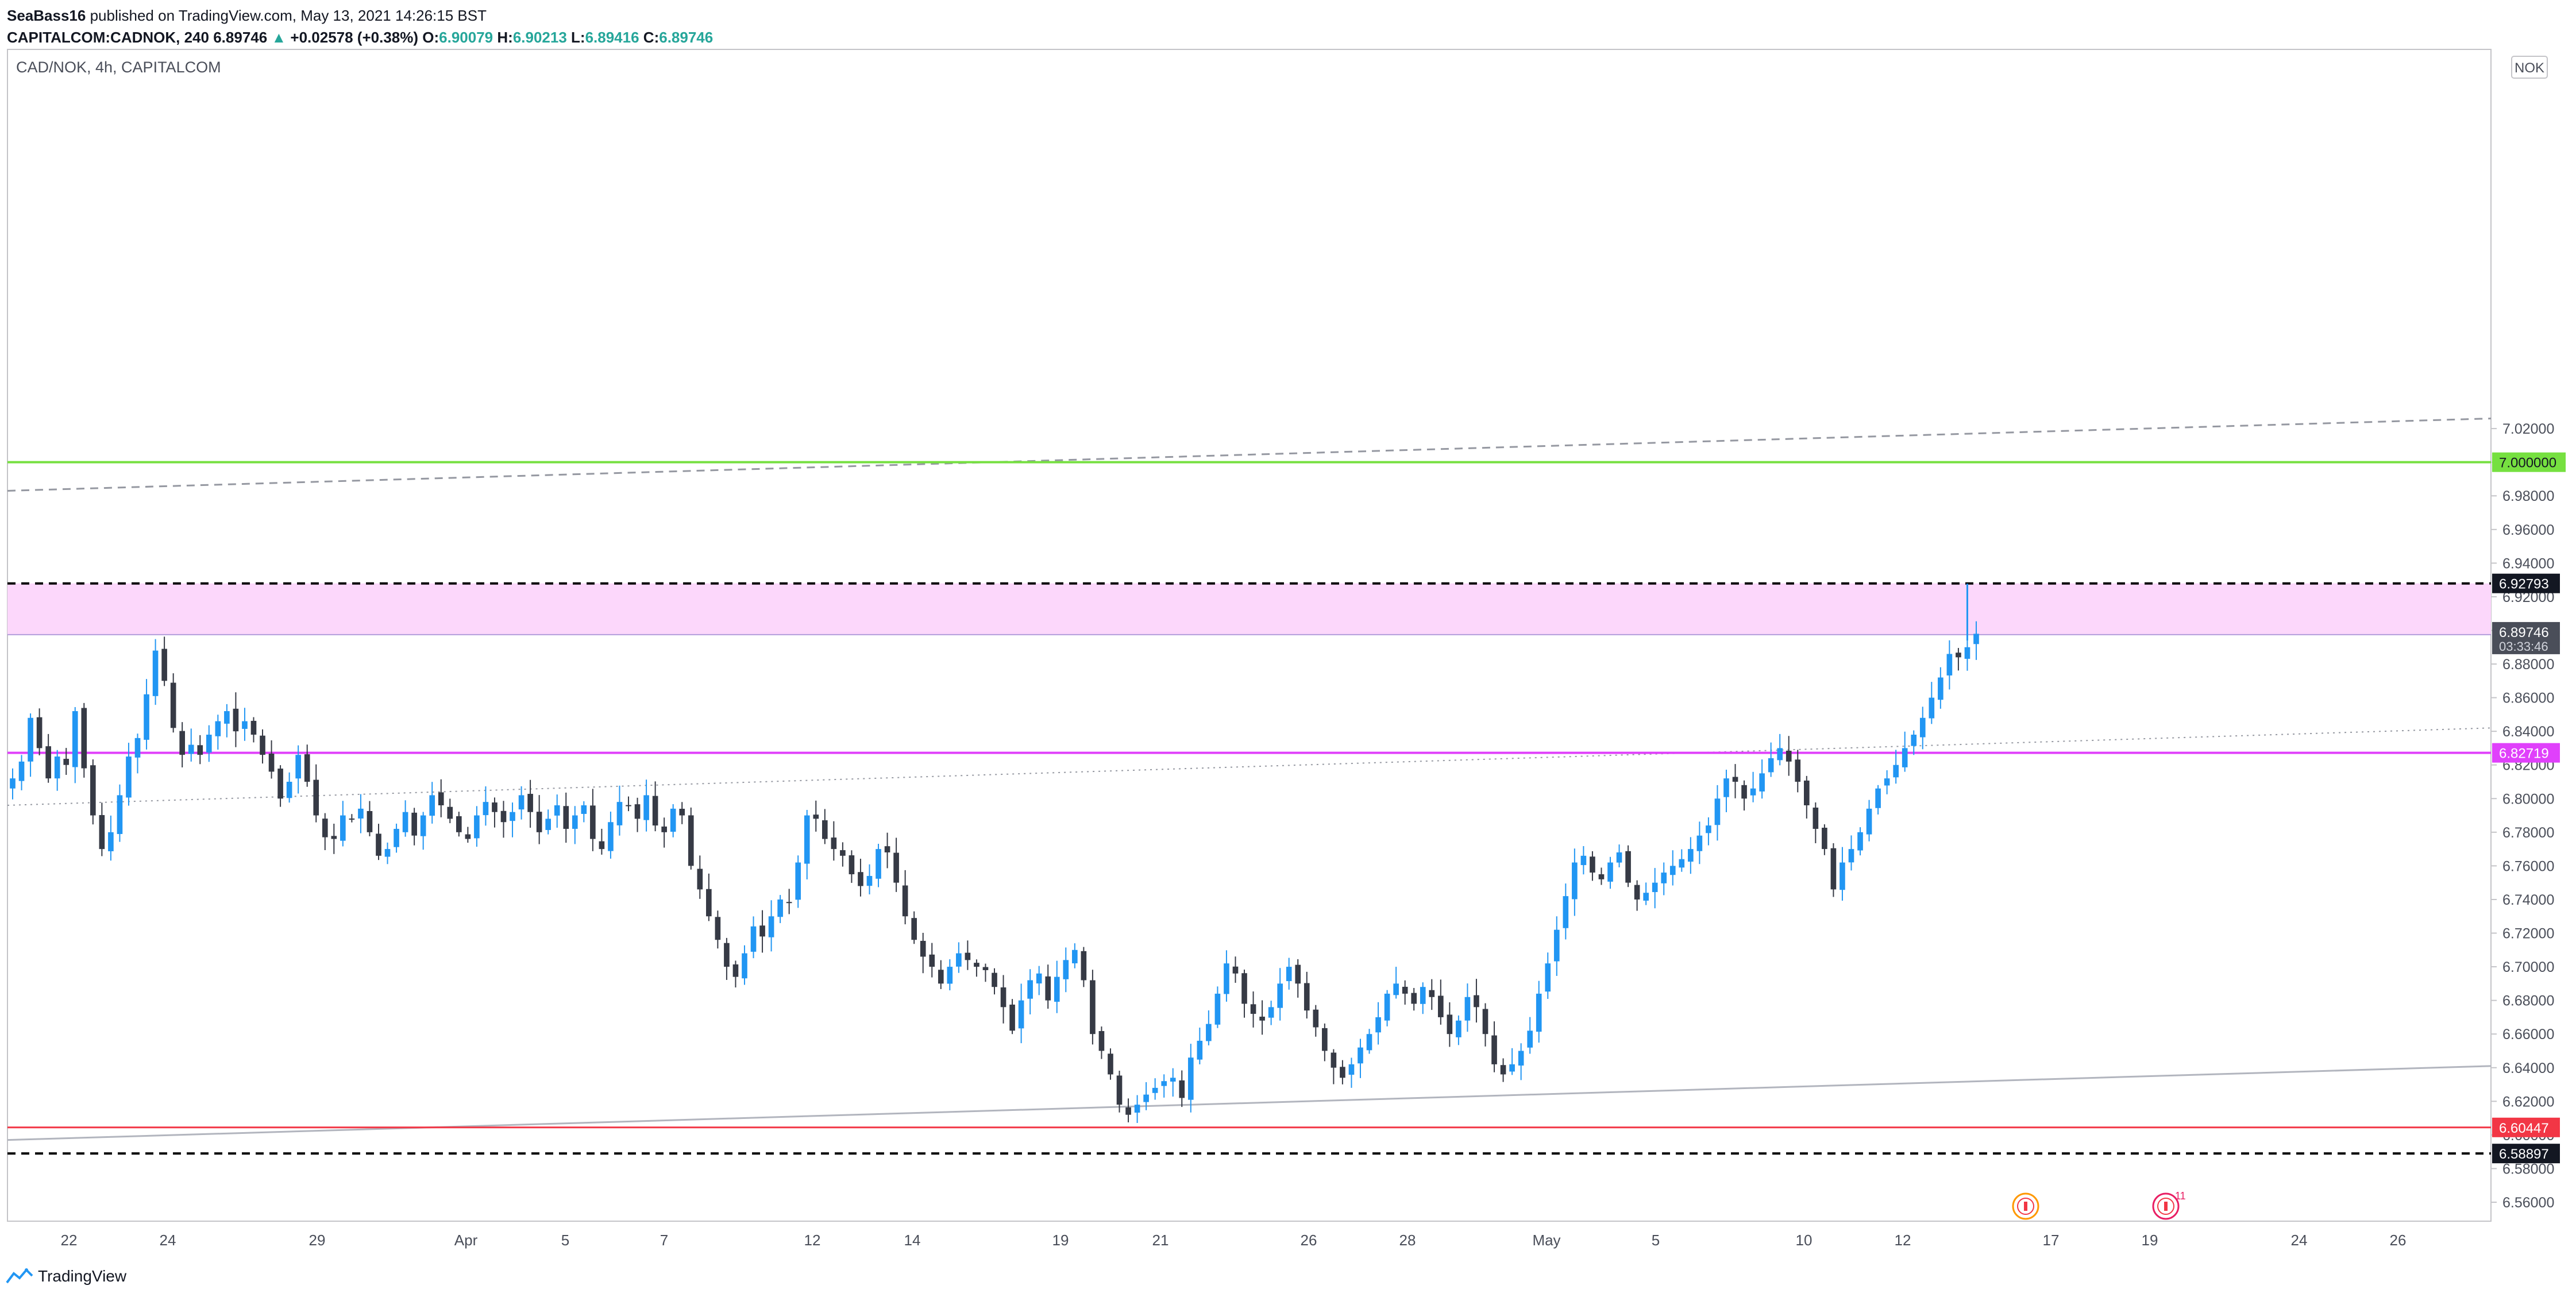  I want to click on tradingview-logo: TradingView, so click(66, 1276).